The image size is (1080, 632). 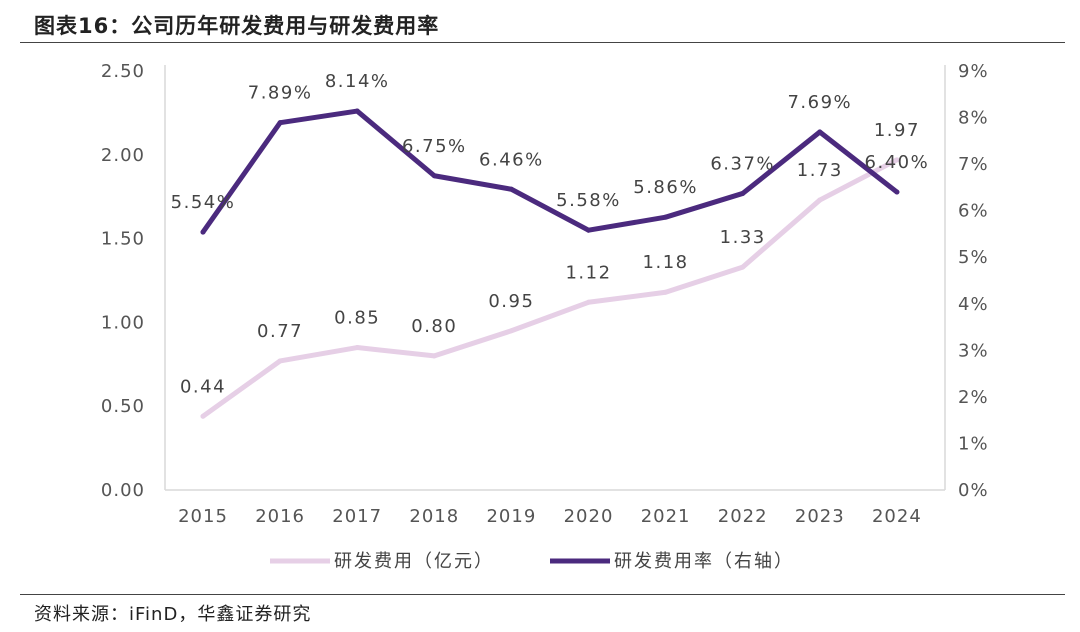 What do you see at coordinates (589, 516) in the screenshot?
I see `x-axis-tick-label: 2020` at bounding box center [589, 516].